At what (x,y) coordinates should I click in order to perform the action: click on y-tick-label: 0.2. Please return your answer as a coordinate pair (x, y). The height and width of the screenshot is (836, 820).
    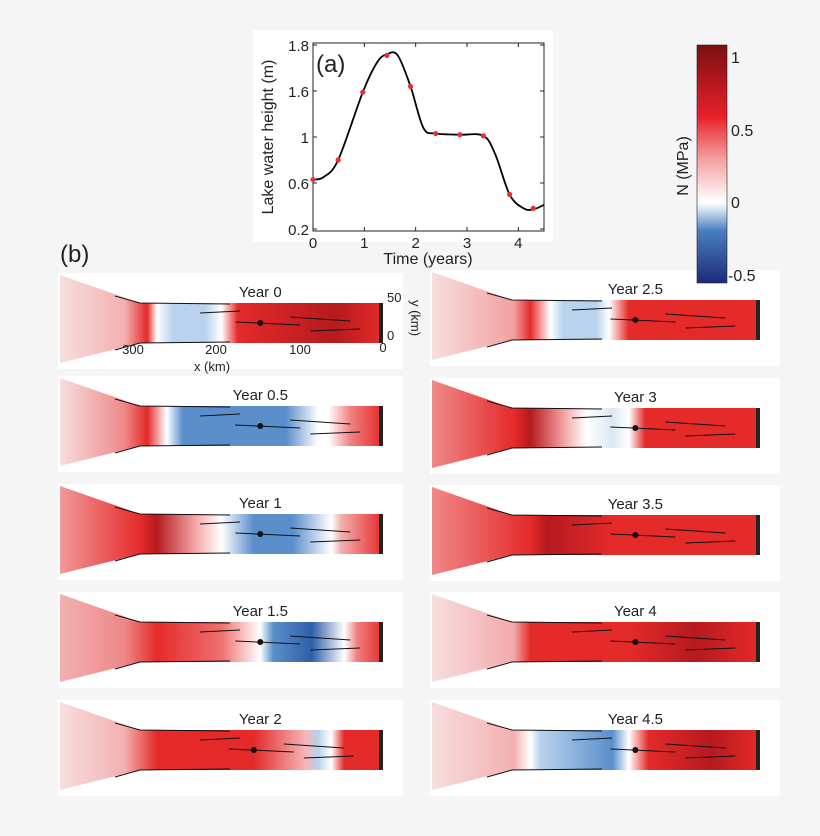
    Looking at the image, I should click on (298, 230).